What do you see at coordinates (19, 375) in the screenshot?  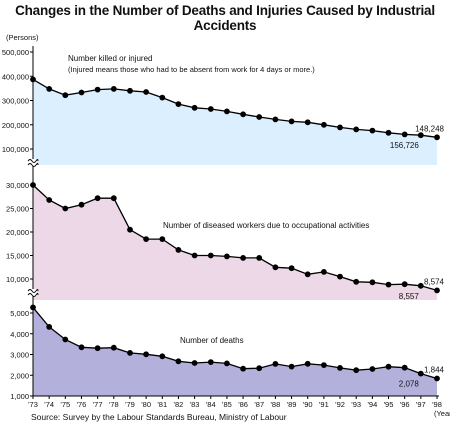 I see `ytick-label-deaths-1: 2,000` at bounding box center [19, 375].